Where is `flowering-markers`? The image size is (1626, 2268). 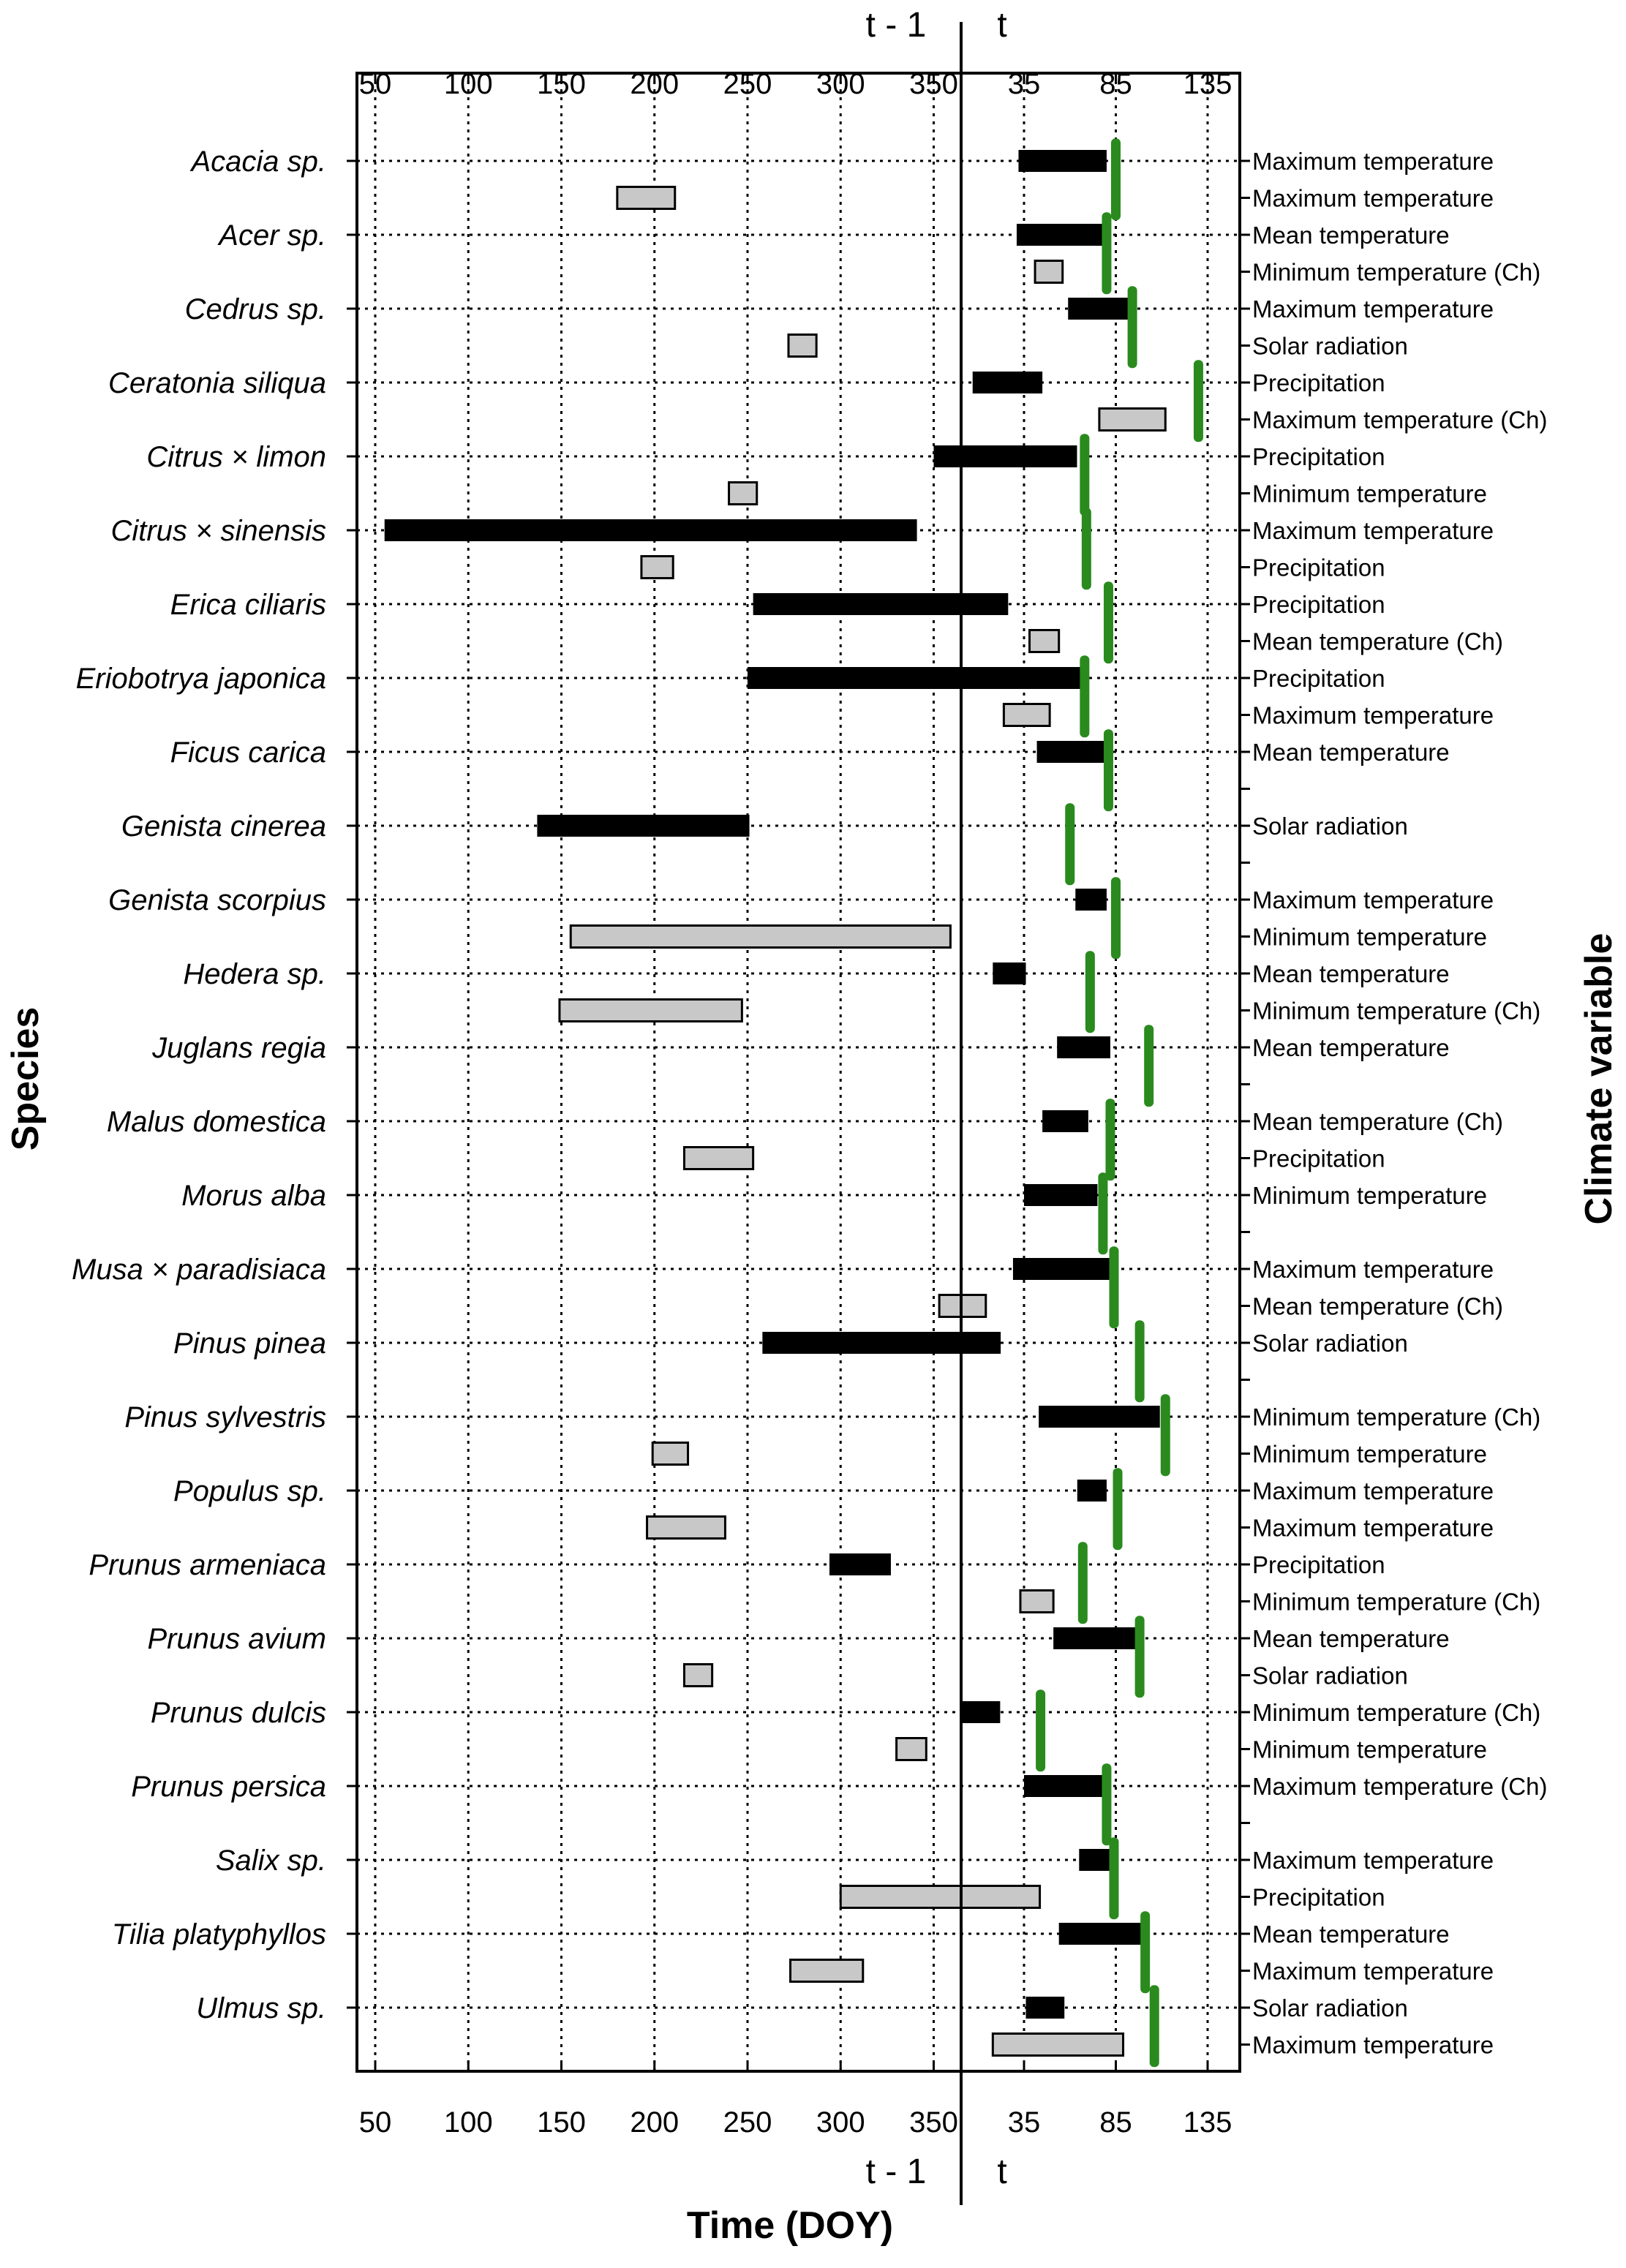 flowering-markers is located at coordinates (1119, 1103).